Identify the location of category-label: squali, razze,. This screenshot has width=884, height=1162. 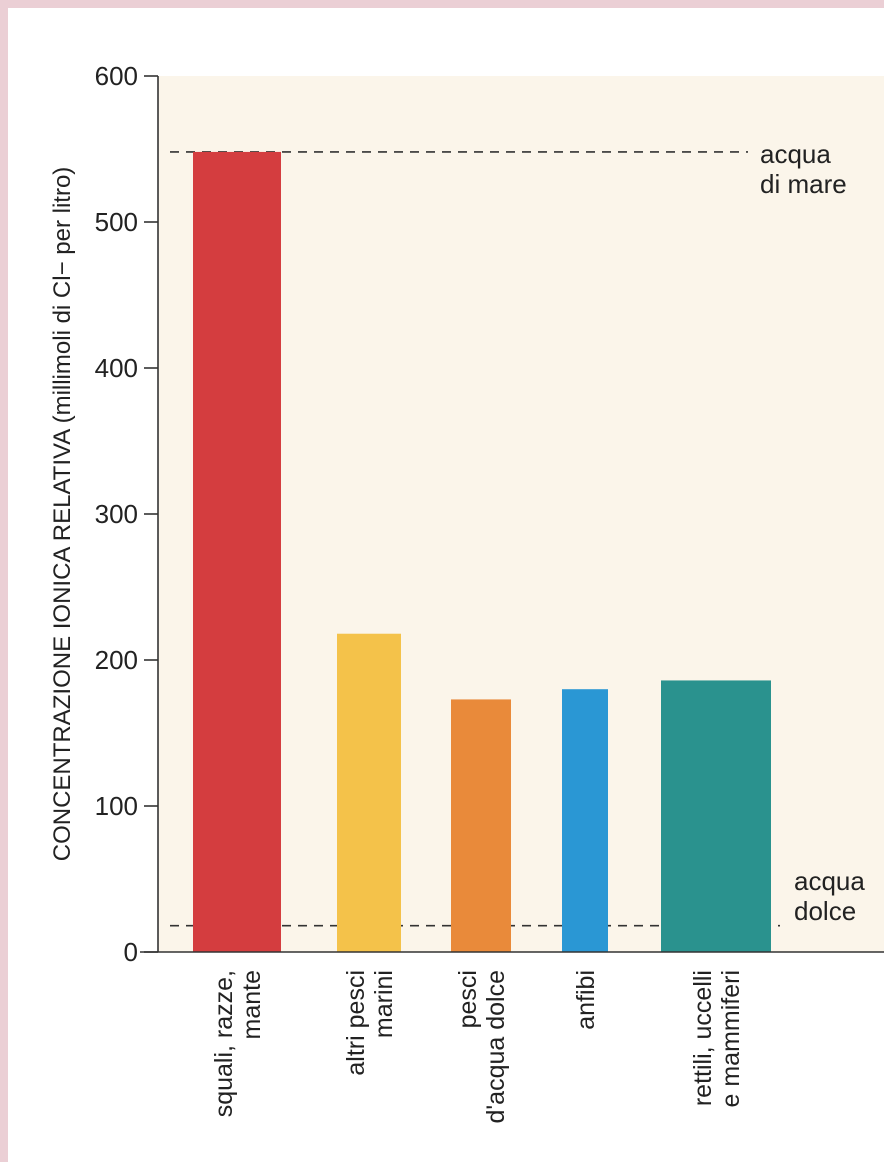
(224, 1043).